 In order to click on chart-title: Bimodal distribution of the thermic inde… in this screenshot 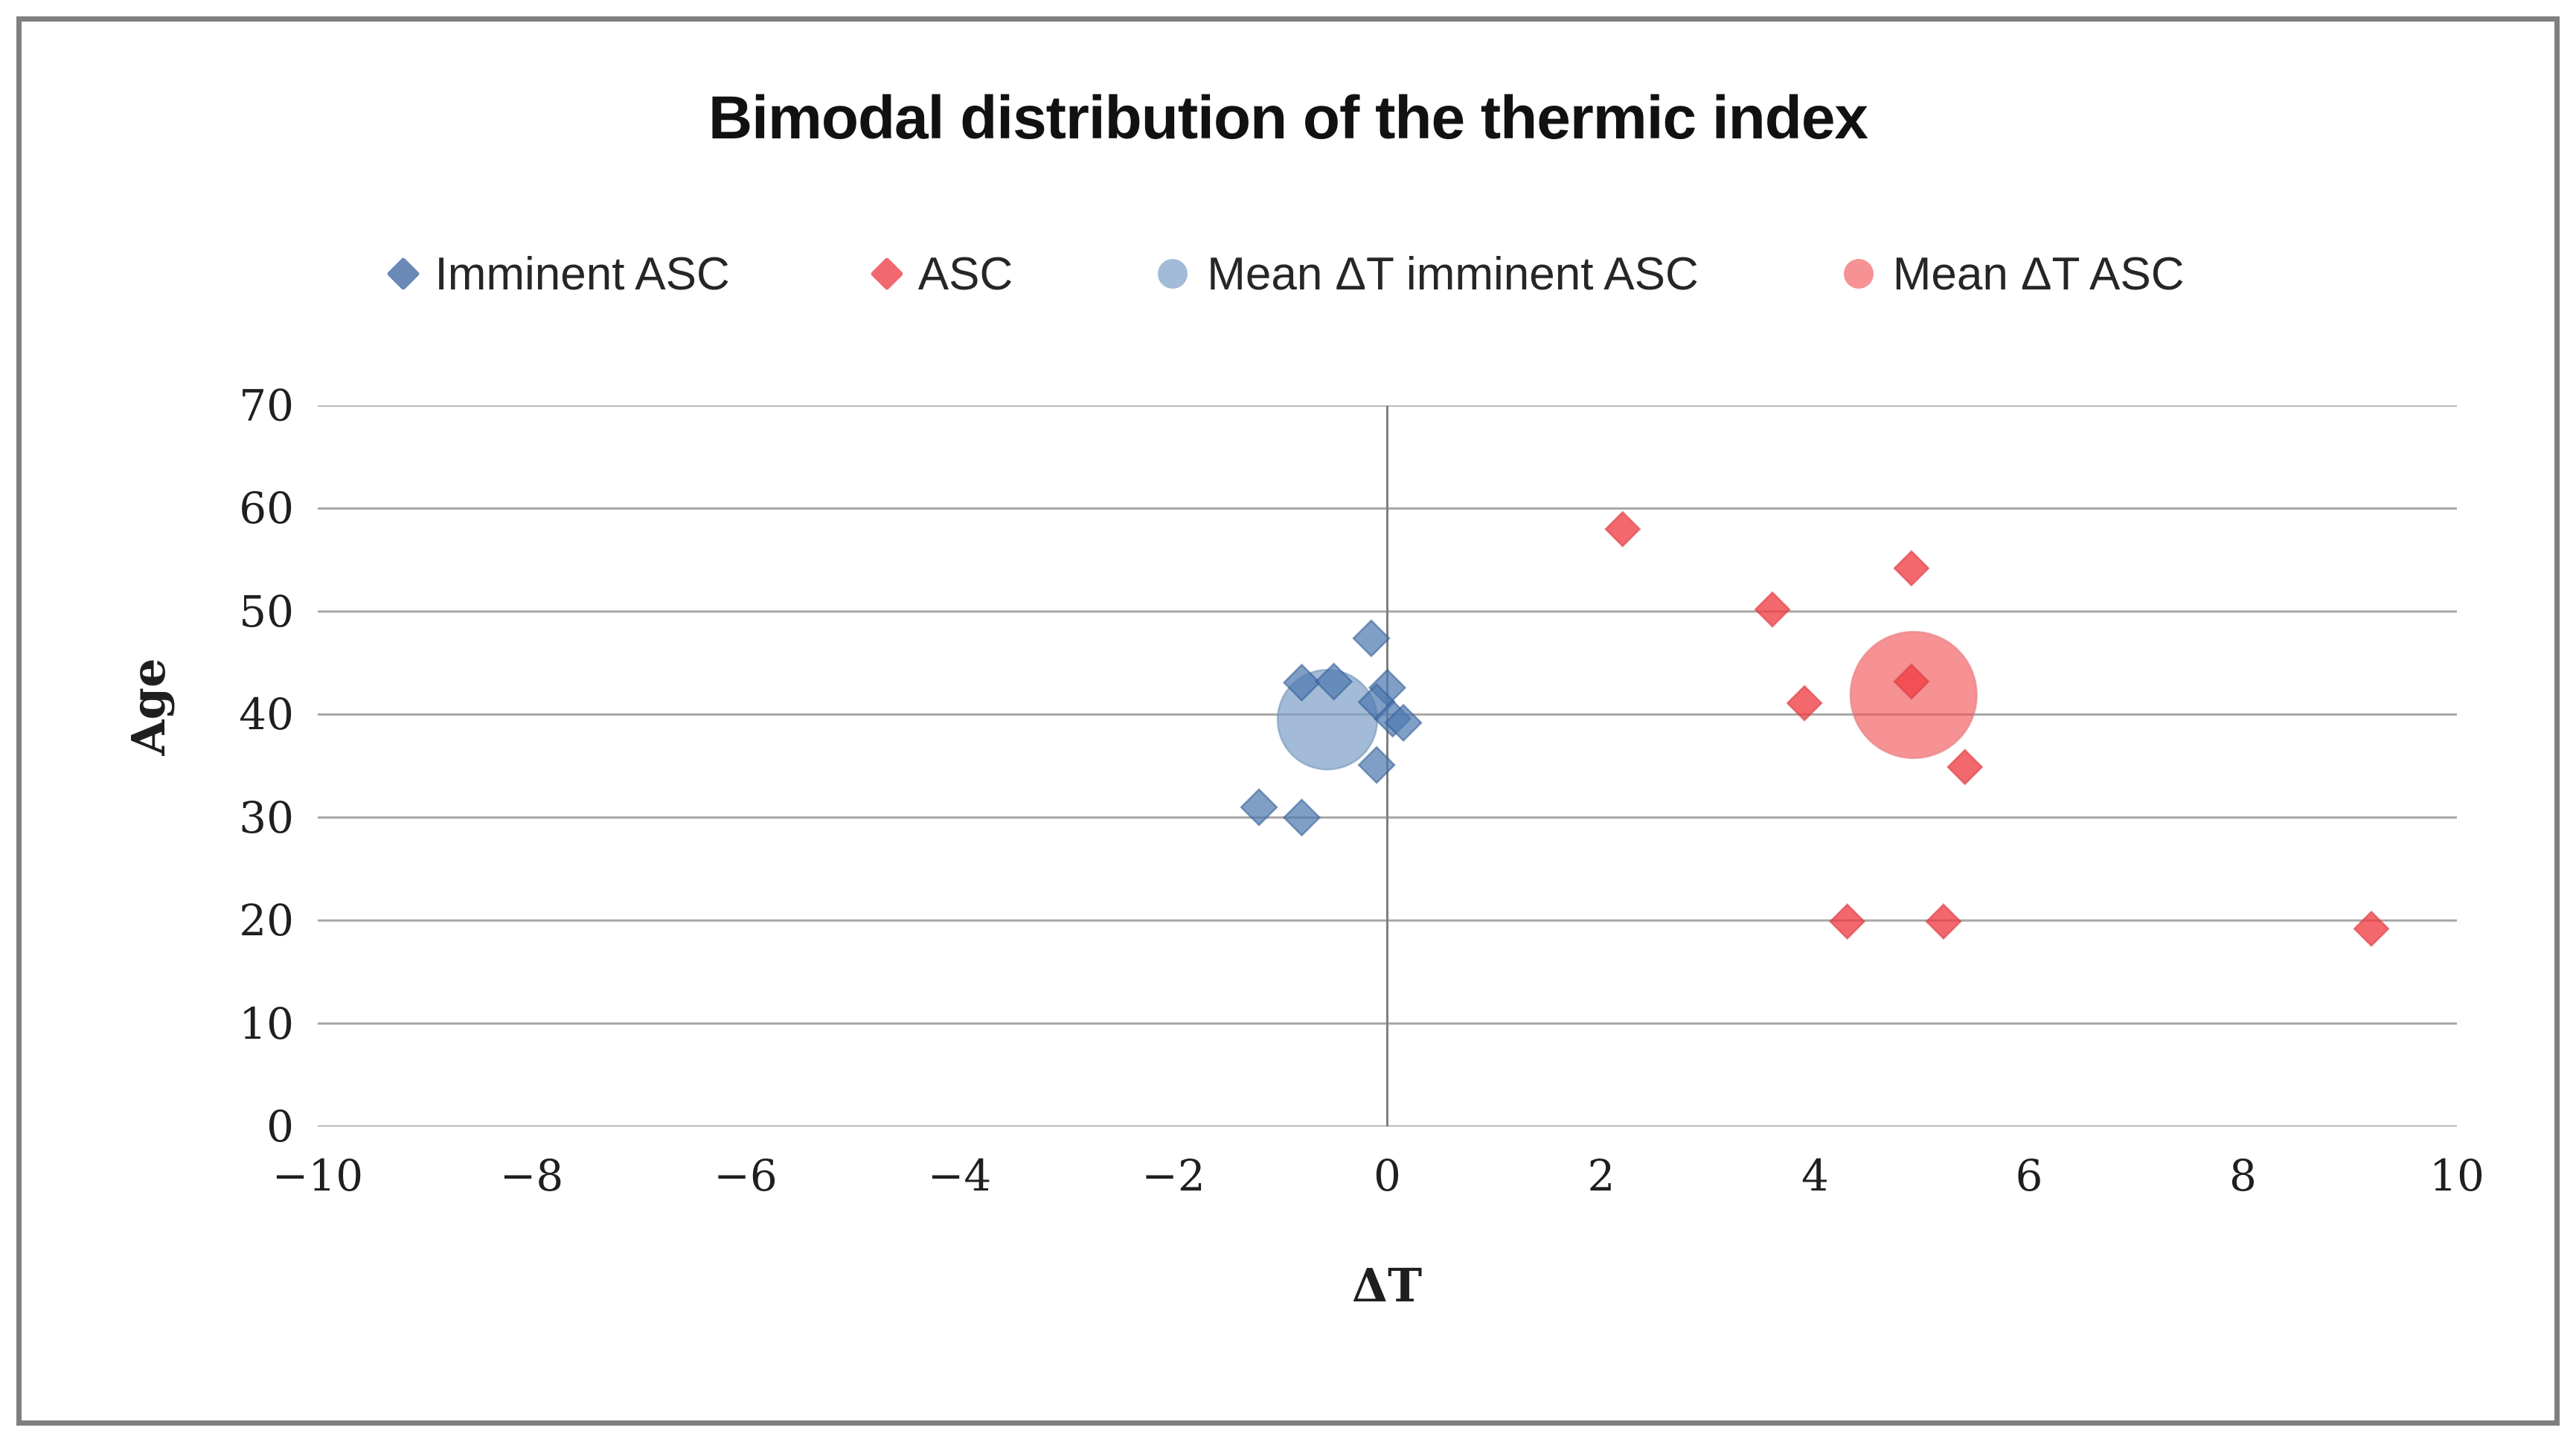, I will do `click(1288, 118)`.